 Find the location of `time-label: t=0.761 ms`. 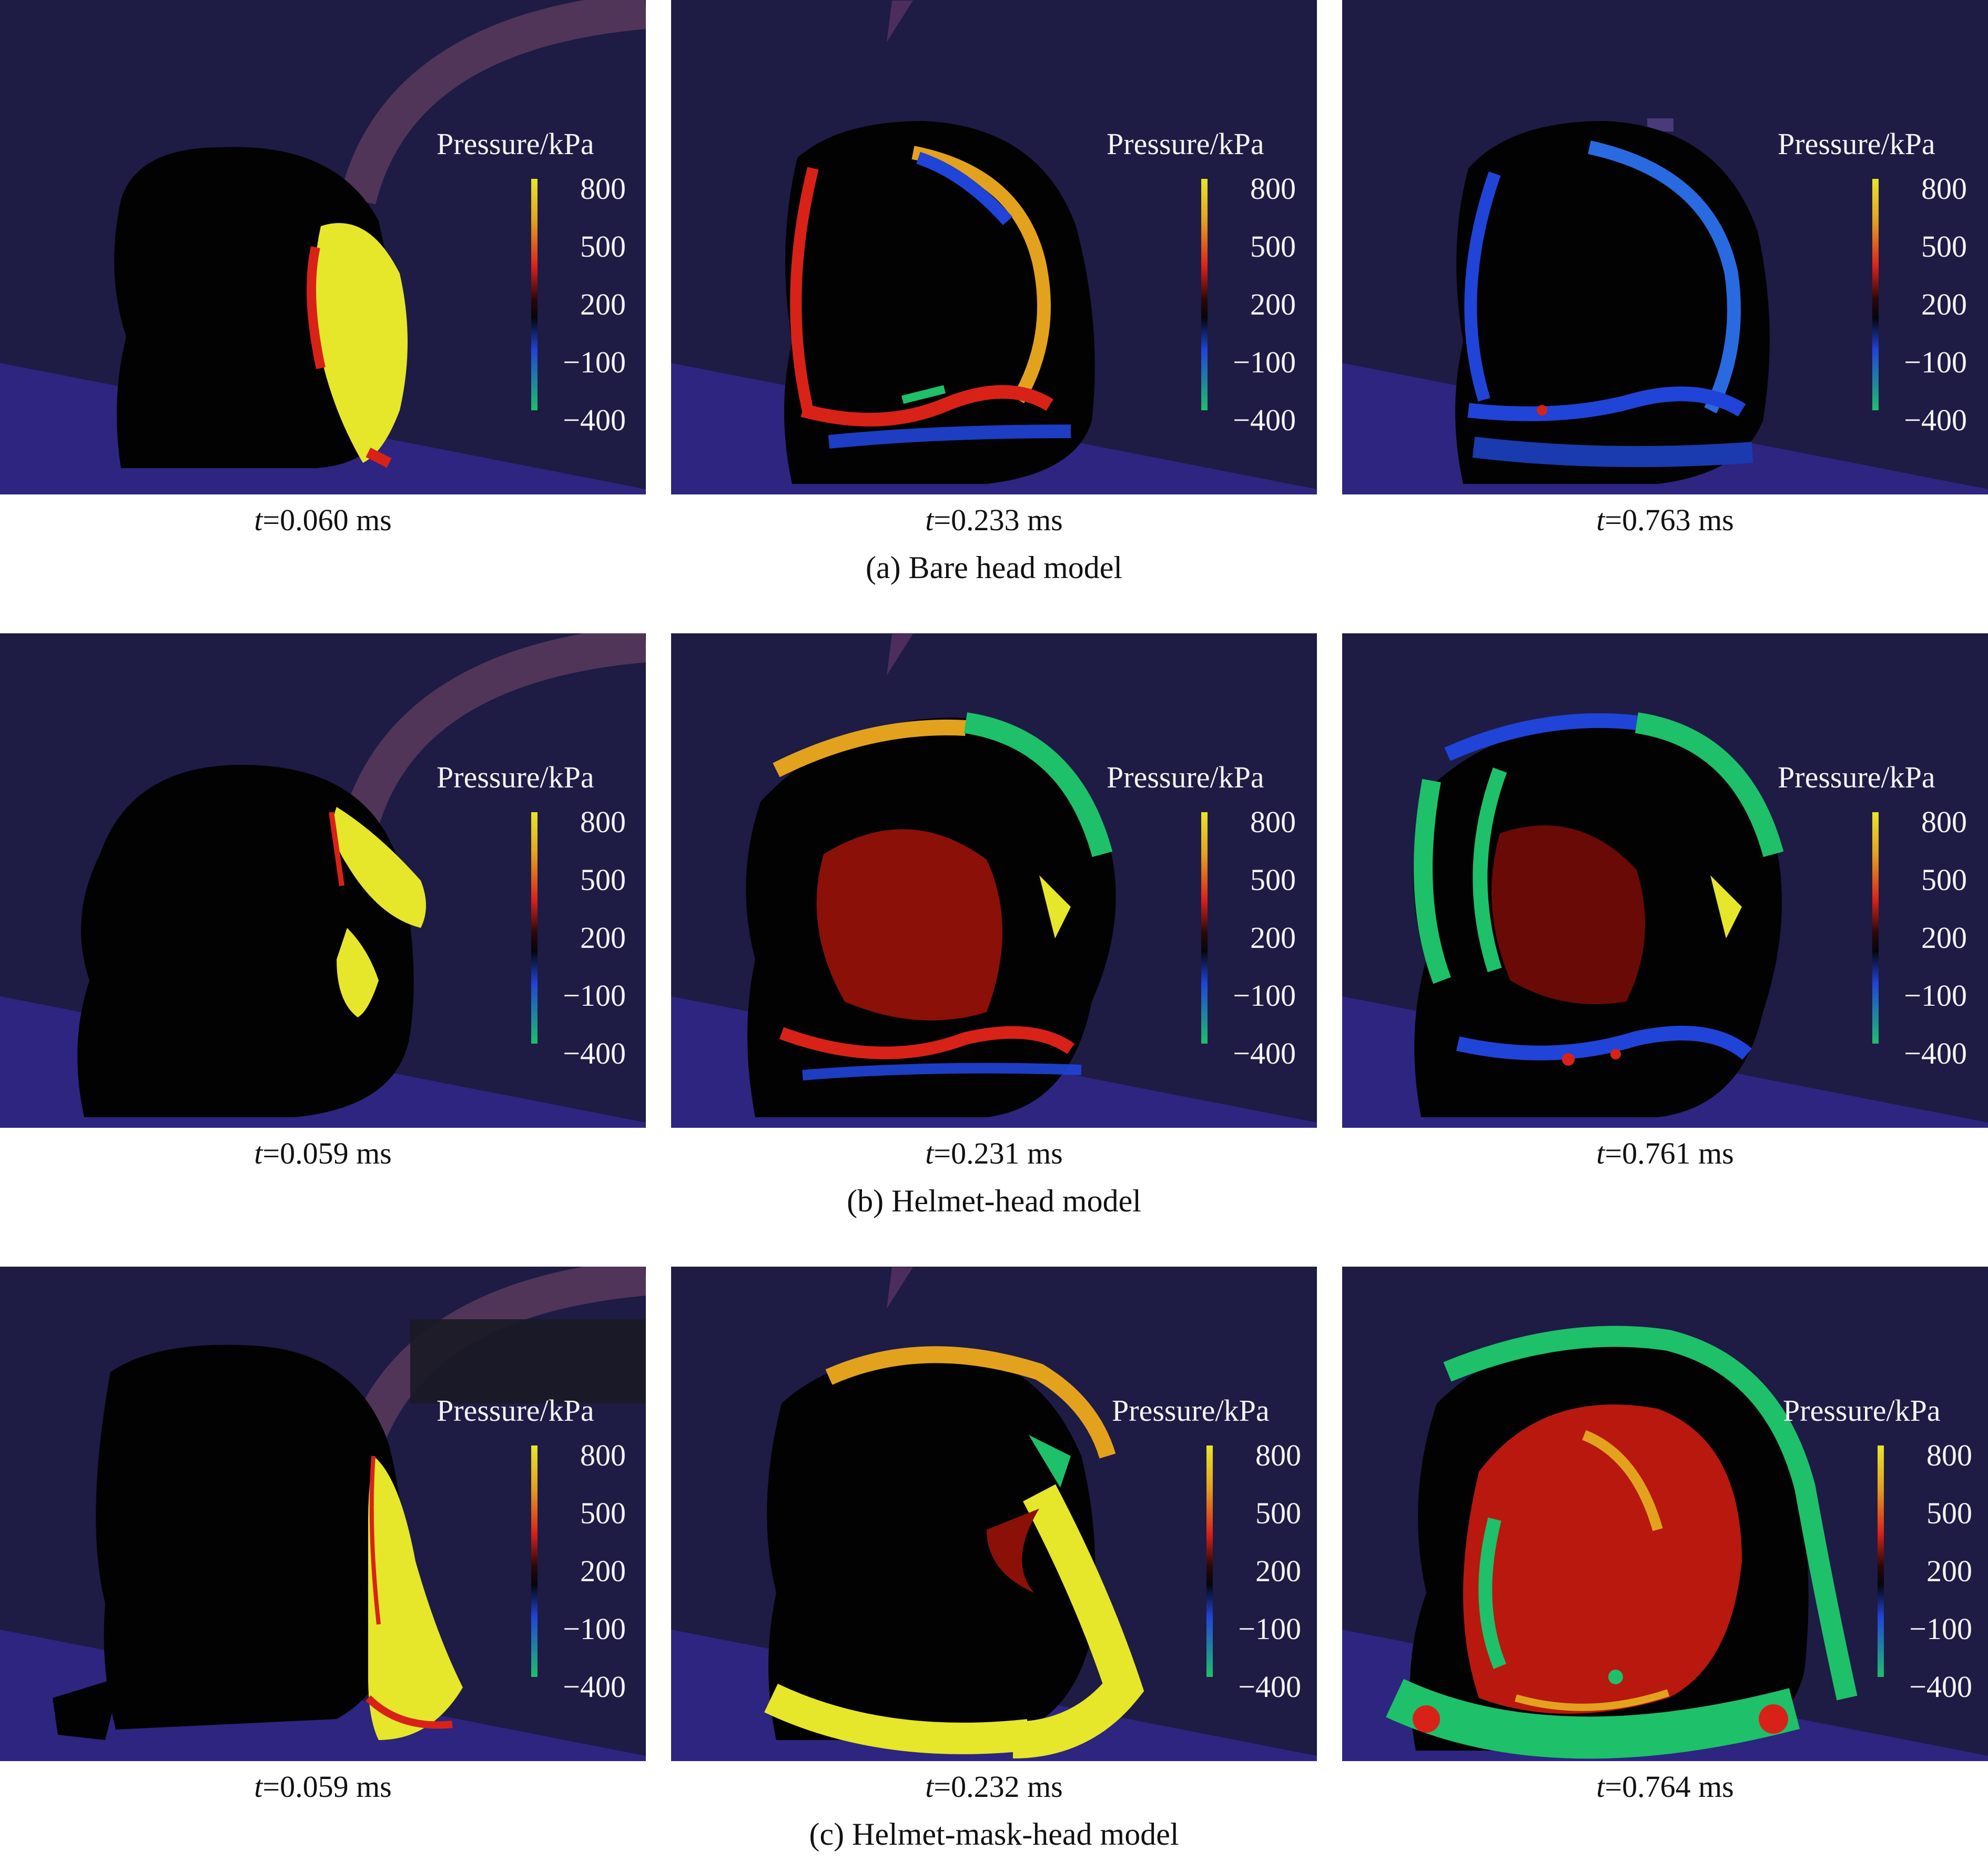

time-label: t=0.761 ms is located at coordinates (1665, 1153).